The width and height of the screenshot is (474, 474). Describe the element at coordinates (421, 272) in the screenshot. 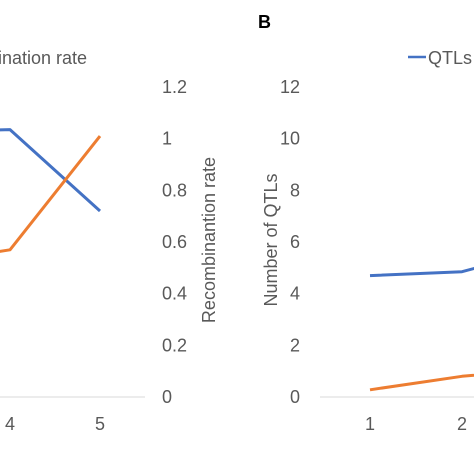

I see `right-series-qtls-line` at that location.